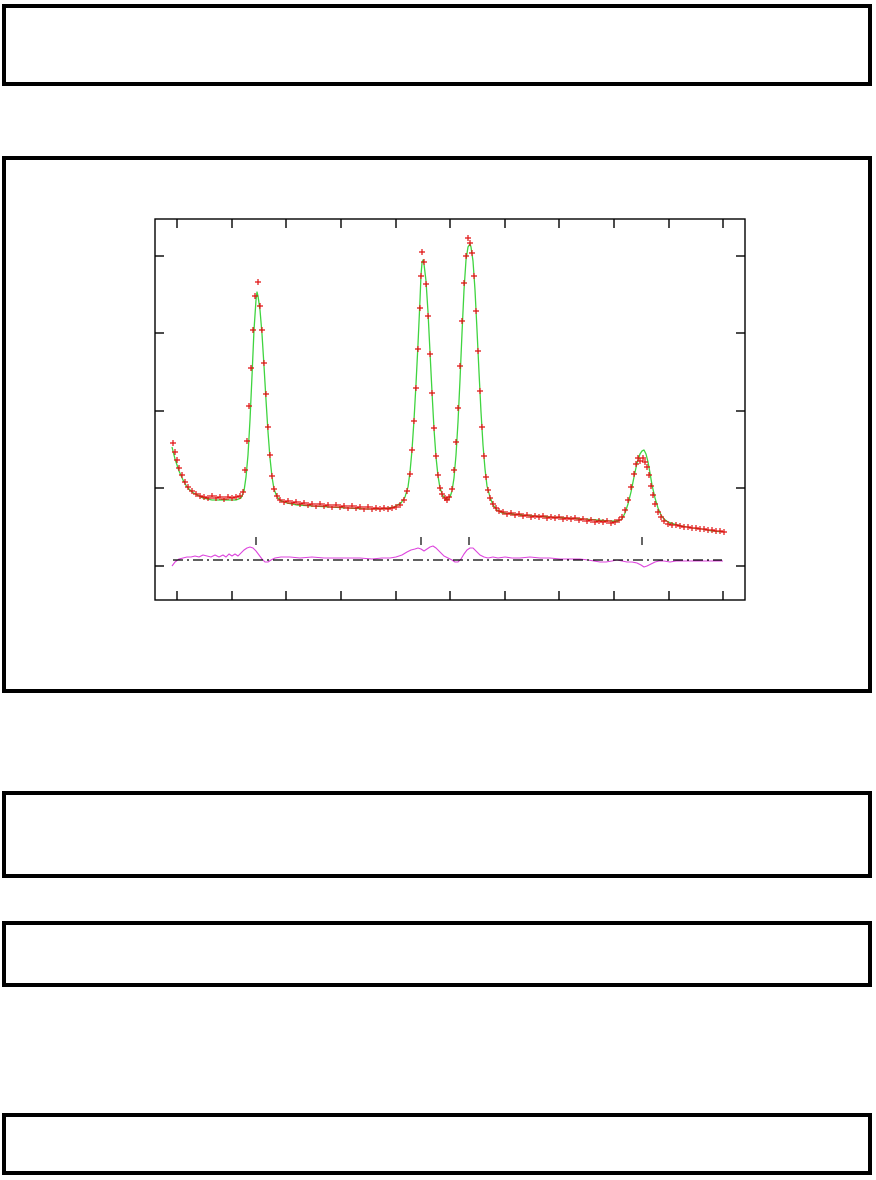 This screenshot has width=876, height=1180. What do you see at coordinates (447, 556) in the screenshot?
I see `difference-curve` at bounding box center [447, 556].